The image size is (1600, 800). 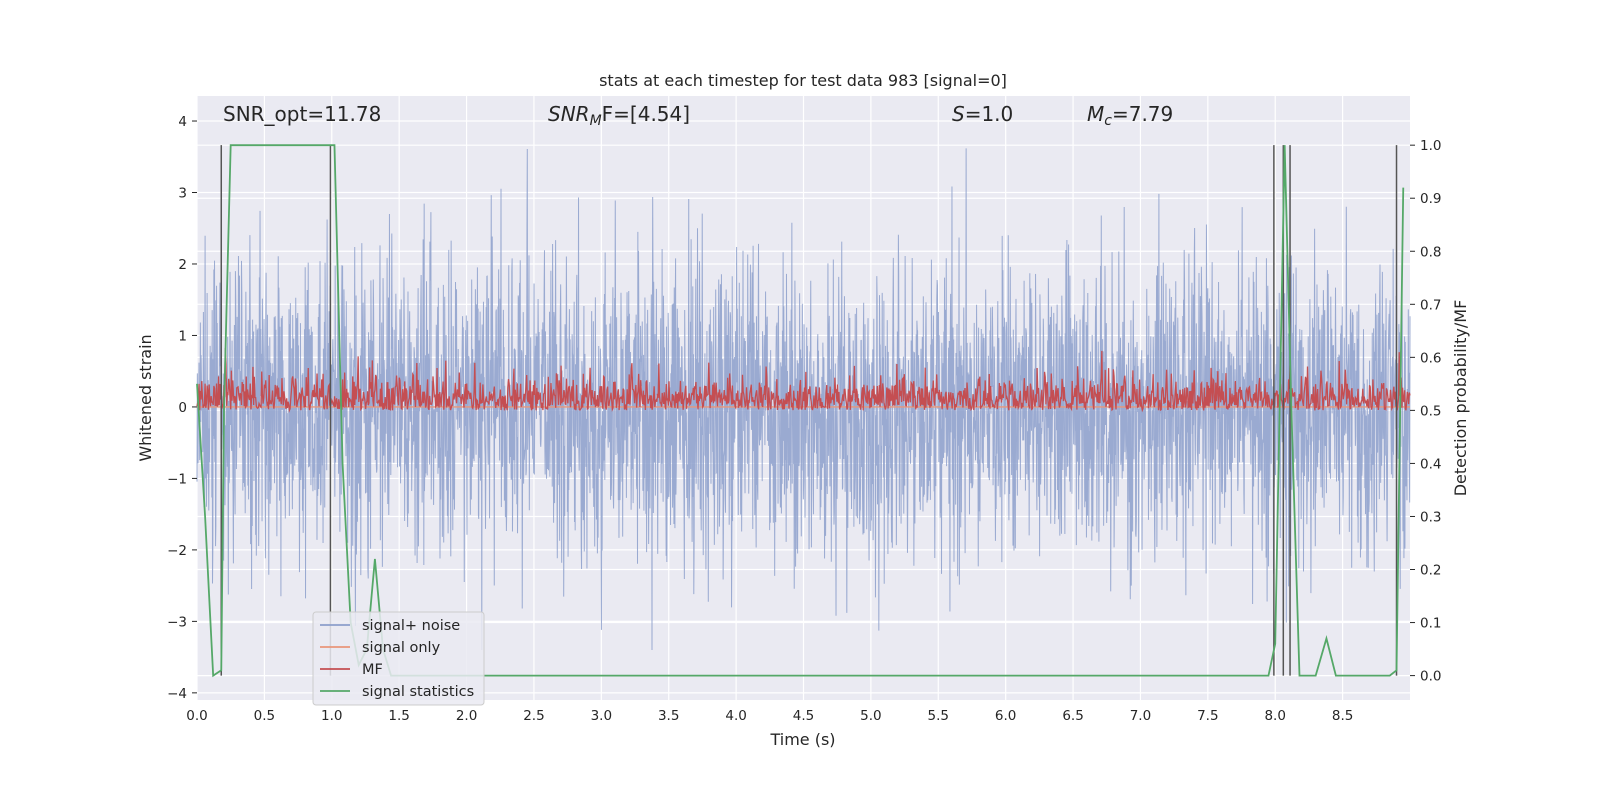 I want to click on y2-tick-label: 0.3, so click(x=1430, y=517).